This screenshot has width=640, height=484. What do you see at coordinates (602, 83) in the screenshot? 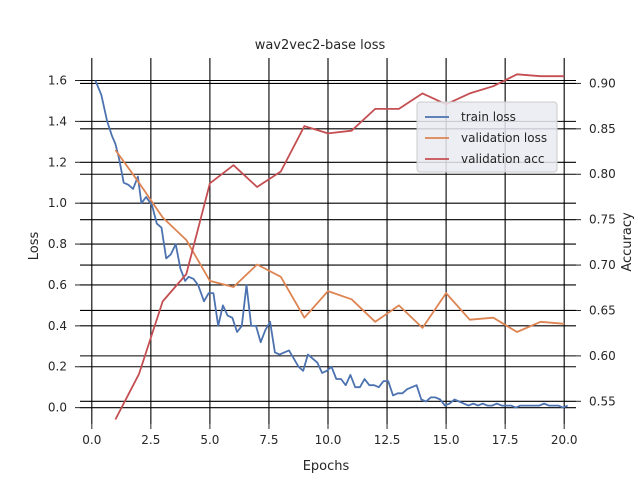
I see `y-right-tick-label: 0.90` at bounding box center [602, 83].